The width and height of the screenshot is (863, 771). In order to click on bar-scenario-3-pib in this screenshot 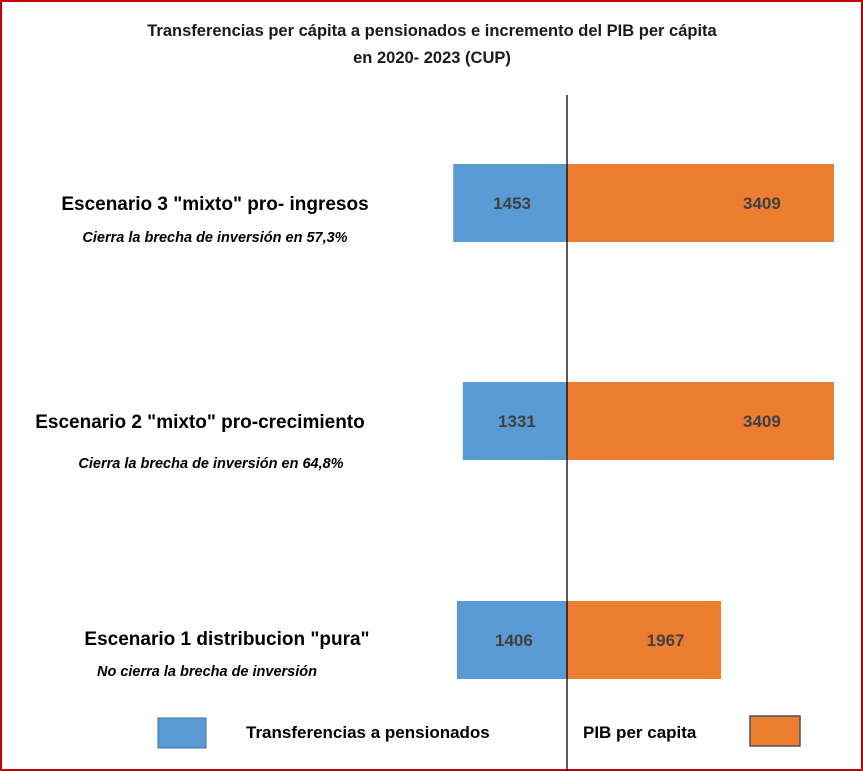, I will do `click(700, 203)`.